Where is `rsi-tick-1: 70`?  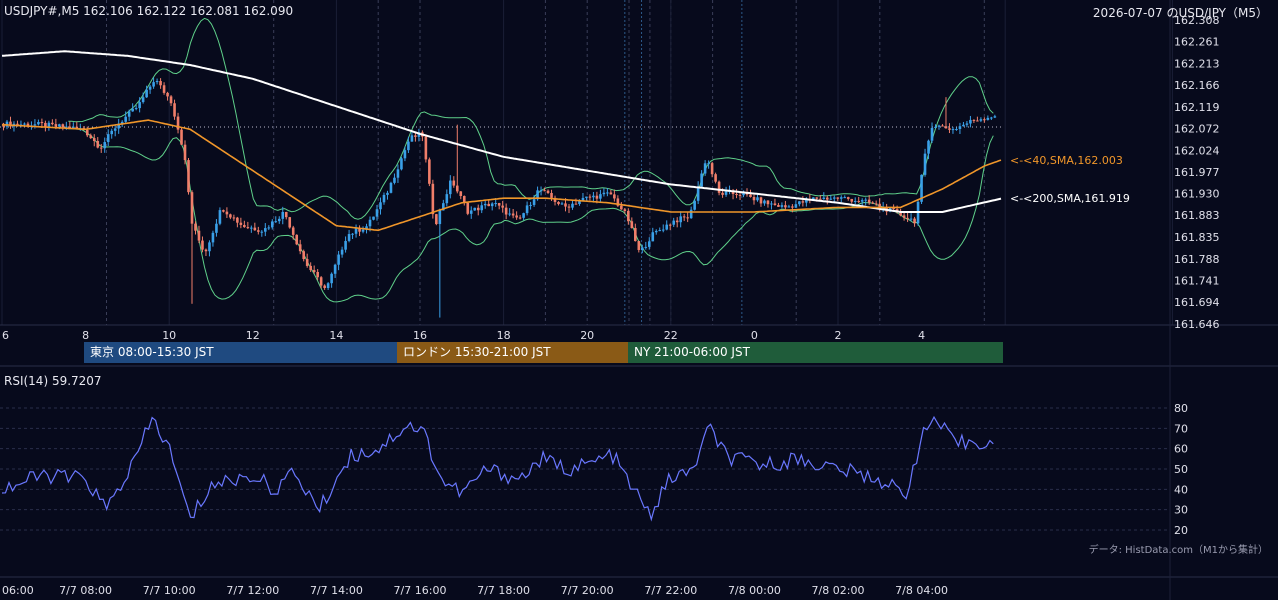
rsi-tick-1: 70 is located at coordinates (1181, 428).